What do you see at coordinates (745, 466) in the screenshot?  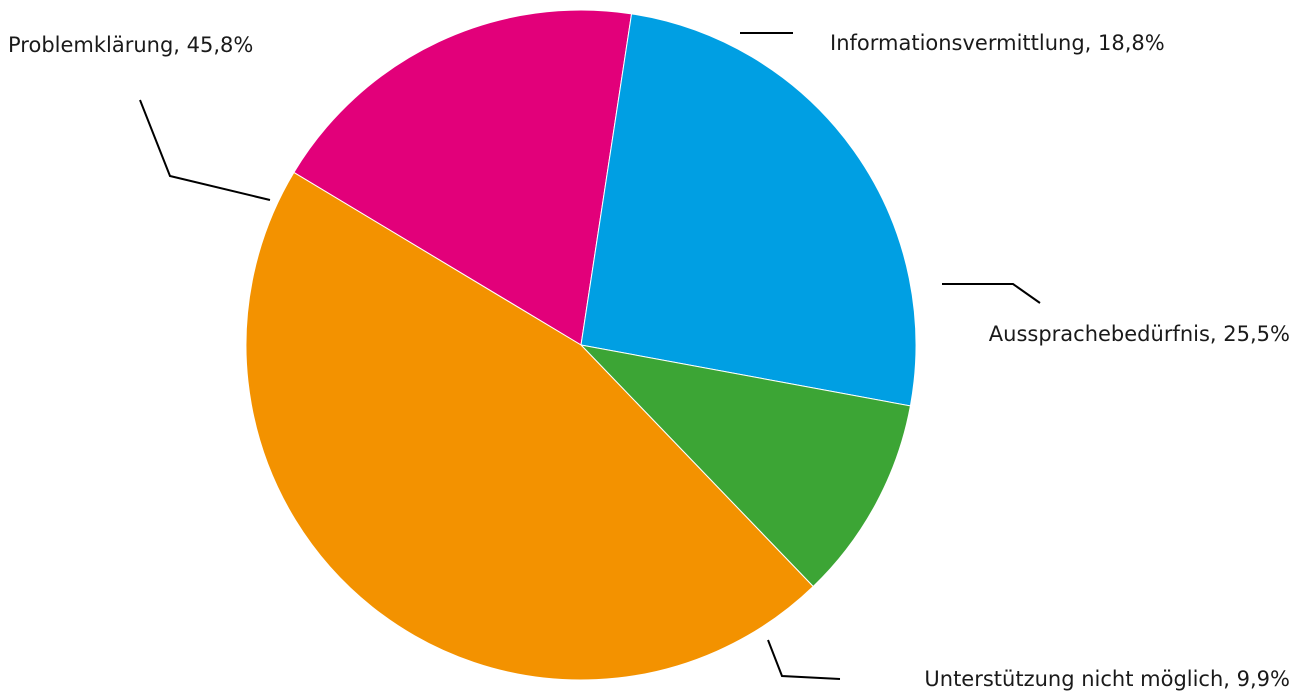 I see `pie-slice-unterst-tzung-nicht-m-glich` at bounding box center [745, 466].